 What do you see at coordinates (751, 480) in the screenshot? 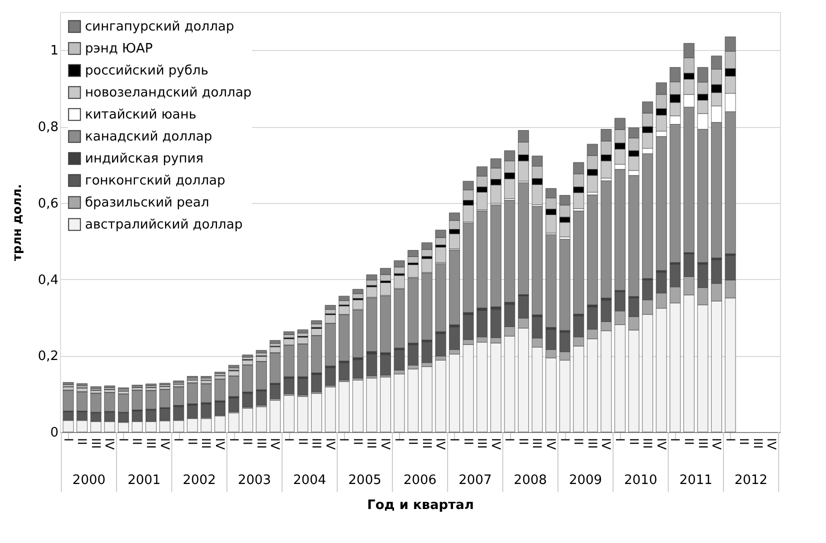
I see `text: 2012` at bounding box center [751, 480].